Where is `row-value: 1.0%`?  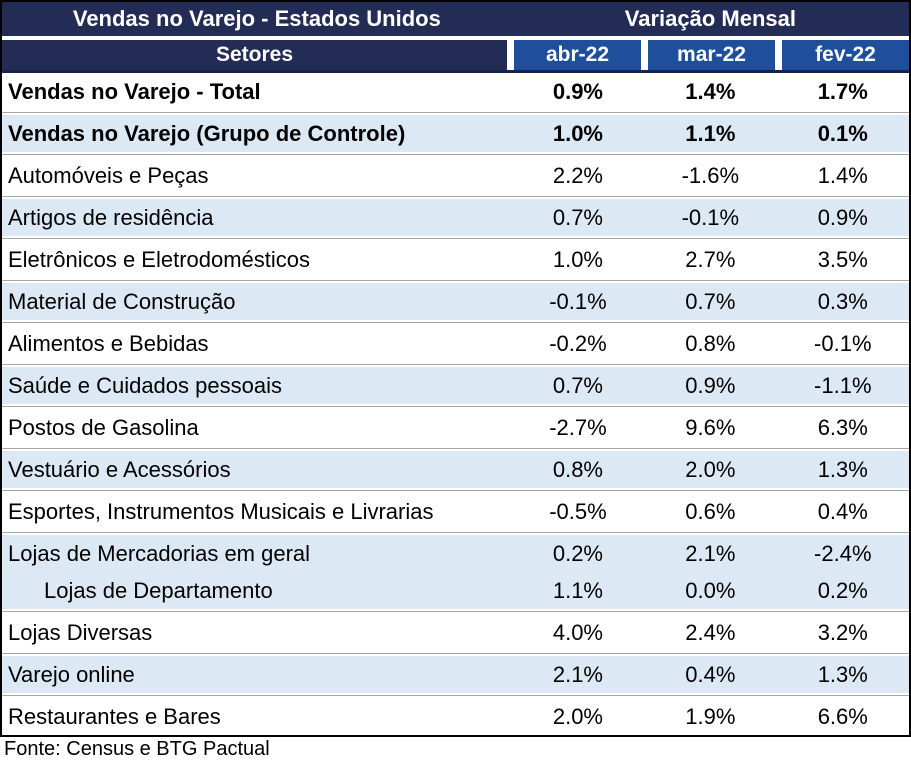 row-value: 1.0% is located at coordinates (577, 133).